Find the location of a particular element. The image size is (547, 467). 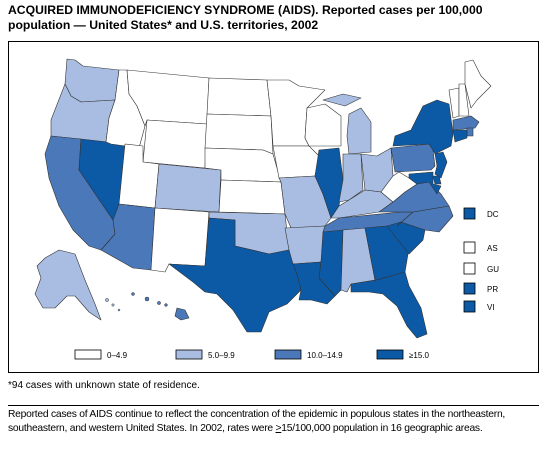

state-wa is located at coordinates (92, 80).